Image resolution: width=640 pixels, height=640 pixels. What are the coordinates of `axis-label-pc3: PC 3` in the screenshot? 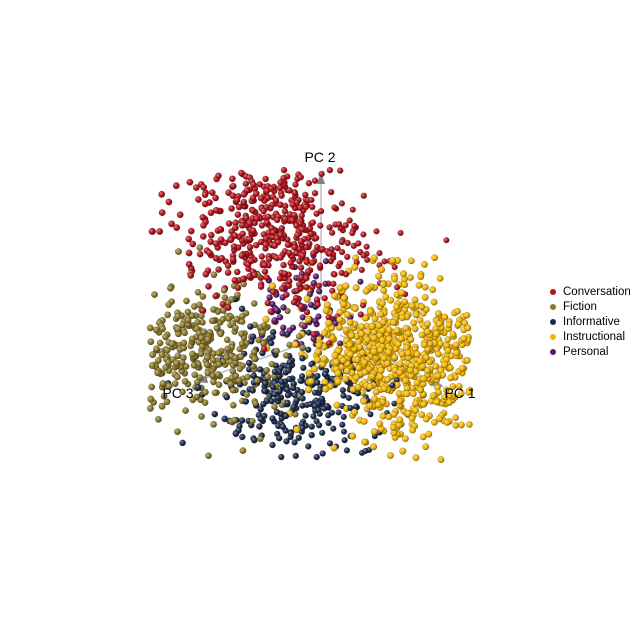 It's located at (177, 393).